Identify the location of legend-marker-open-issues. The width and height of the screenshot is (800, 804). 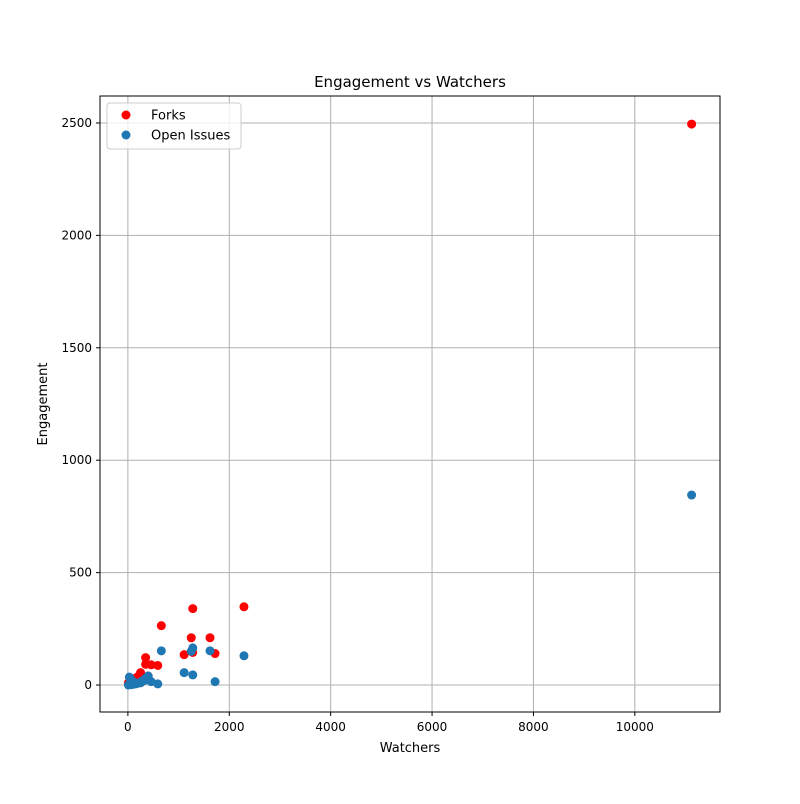
(126, 135).